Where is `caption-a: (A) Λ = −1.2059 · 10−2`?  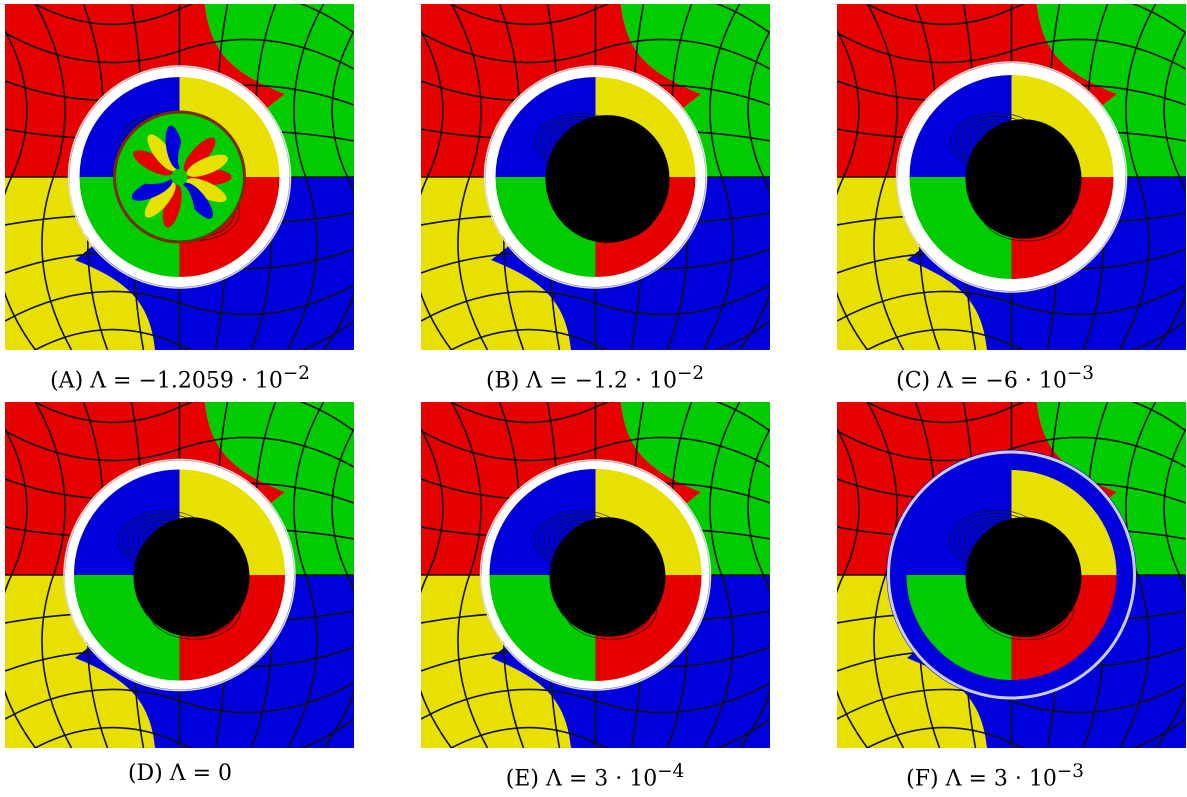
caption-a: (A) Λ = −1.2059 · 10−2 is located at coordinates (185, 378).